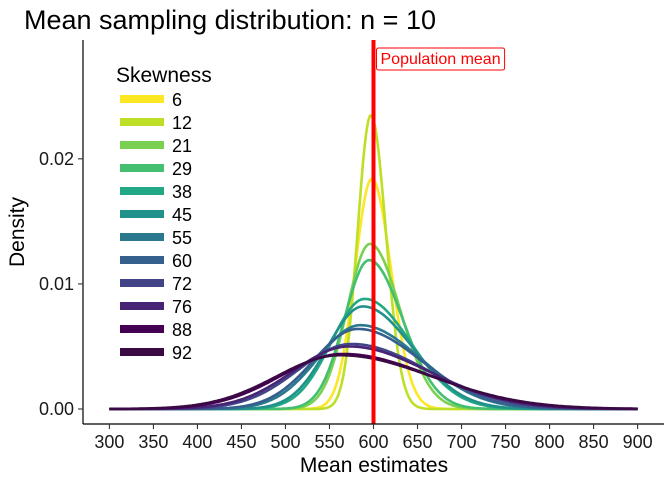 Image resolution: width=672 pixels, height=480 pixels. What do you see at coordinates (182, 123) in the screenshot?
I see `legend-label-12: 12` at bounding box center [182, 123].